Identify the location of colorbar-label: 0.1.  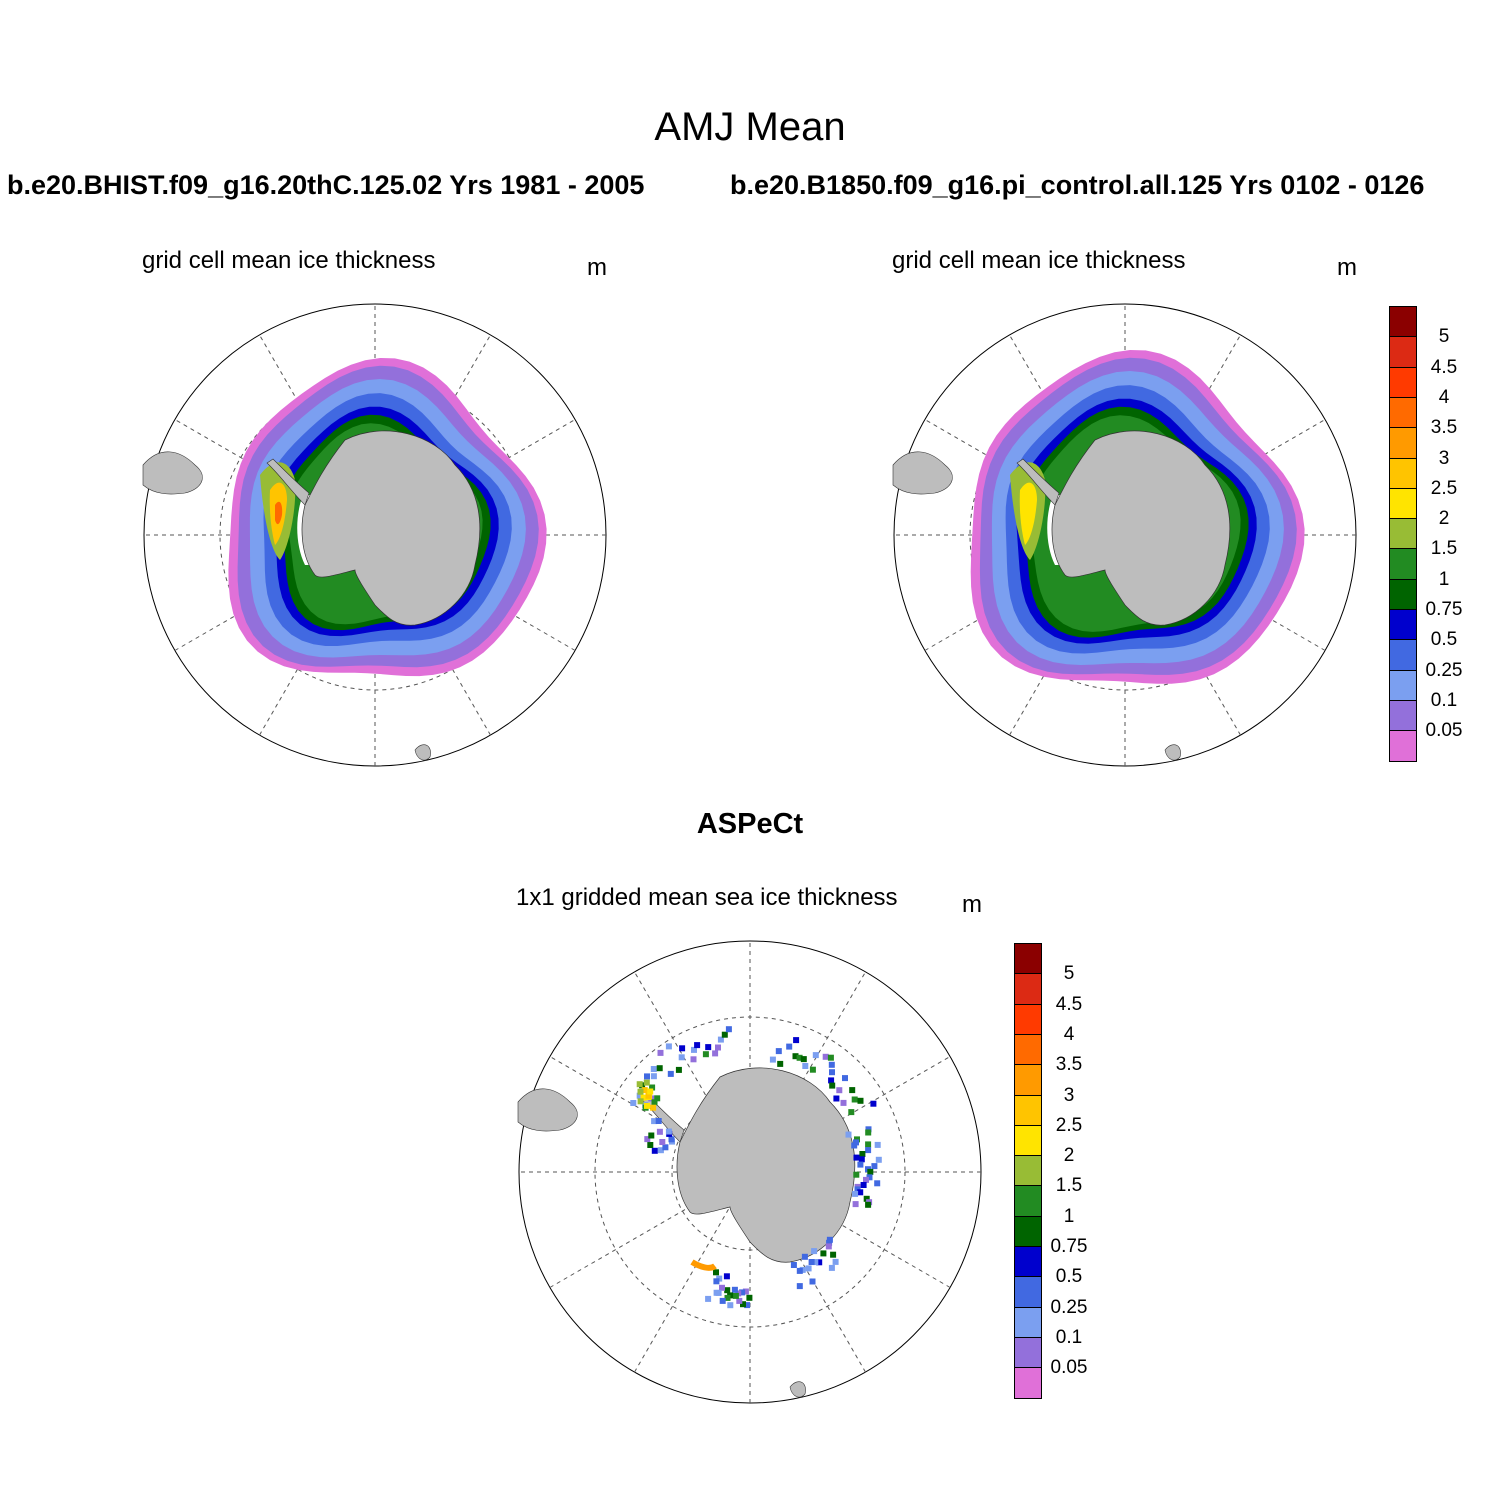
(1444, 700).